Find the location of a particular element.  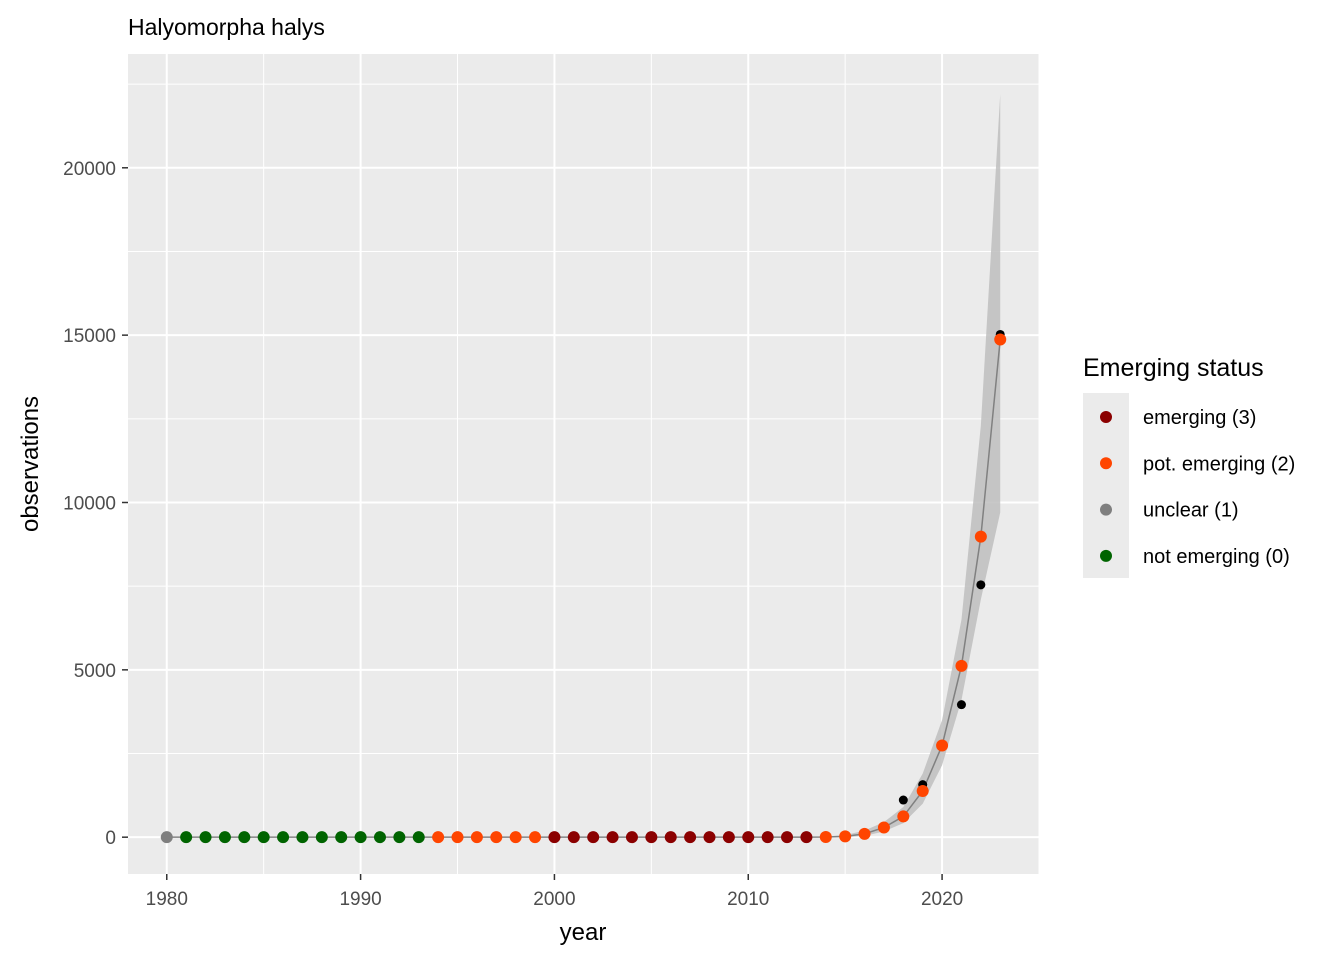

y-tick-label: 20000 is located at coordinates (89, 169).